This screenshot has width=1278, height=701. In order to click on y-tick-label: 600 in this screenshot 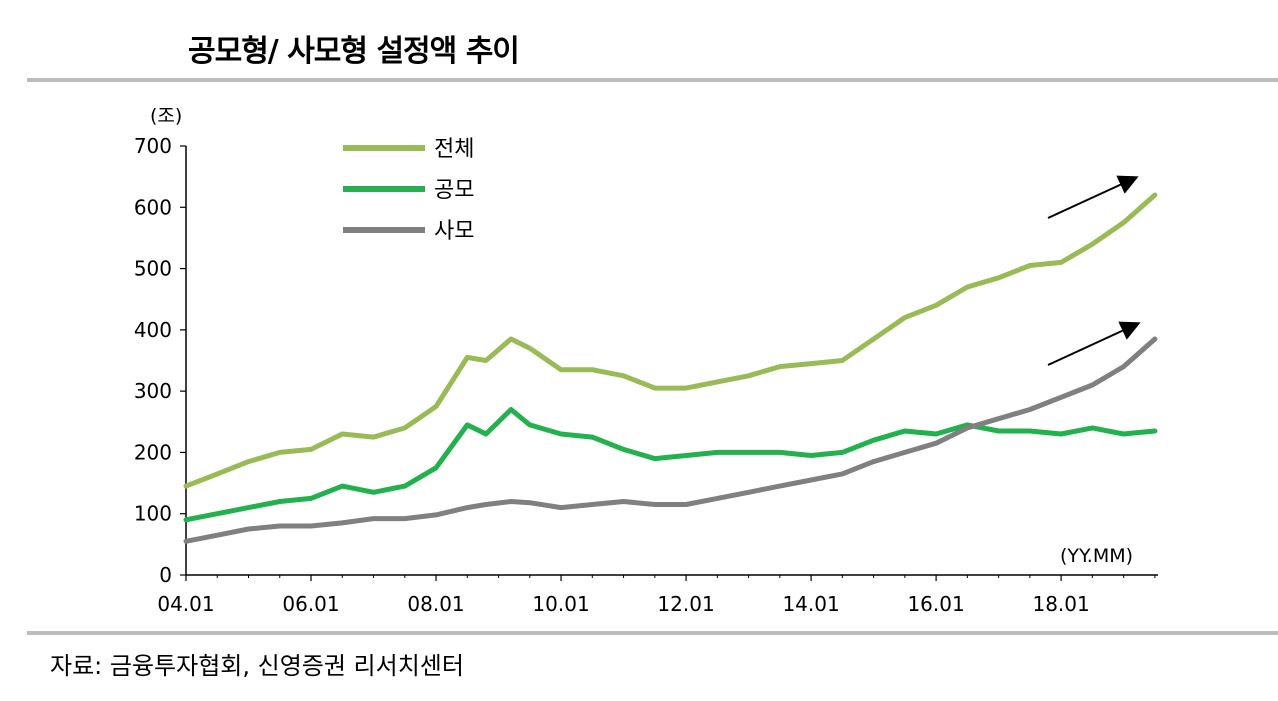, I will do `click(153, 207)`.